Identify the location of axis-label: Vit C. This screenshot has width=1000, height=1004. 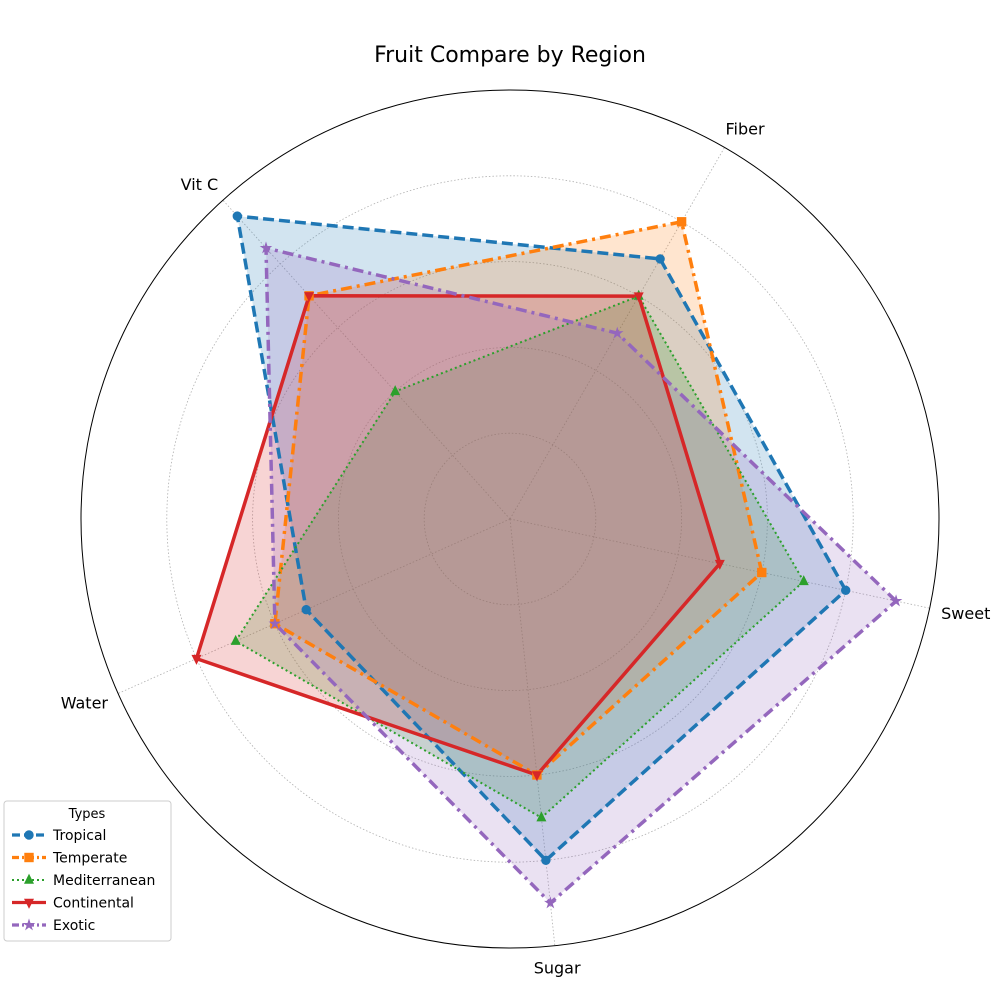
(200, 184).